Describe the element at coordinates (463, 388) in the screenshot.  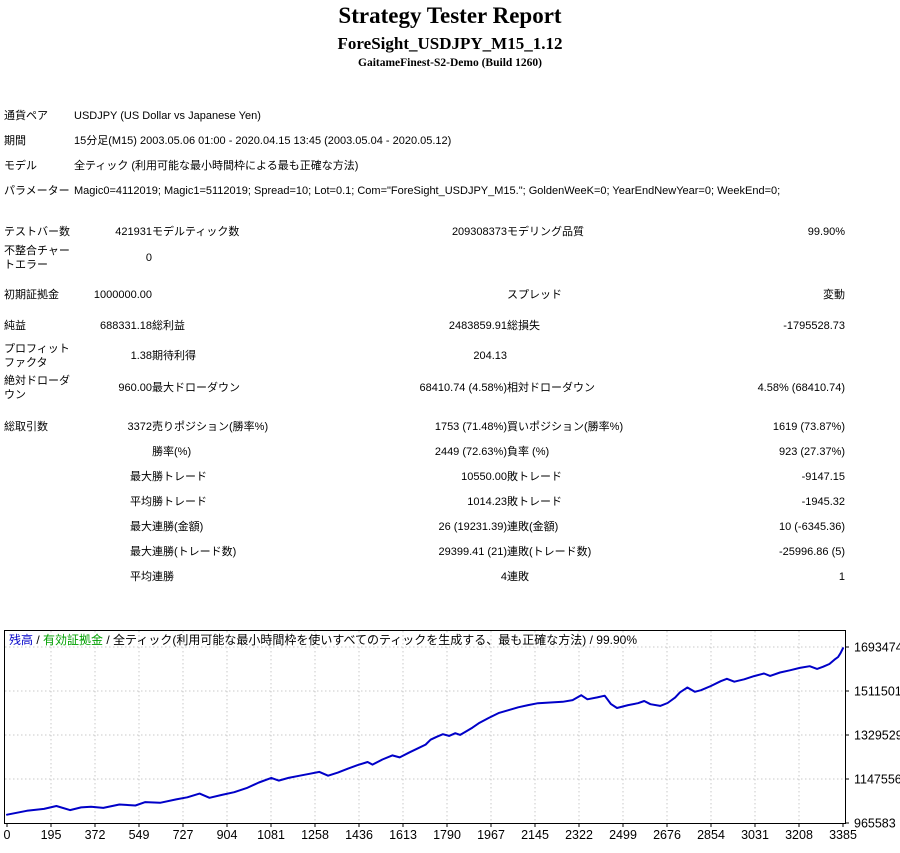
I see `stat-value: 68410.74 (4.58%)` at that location.